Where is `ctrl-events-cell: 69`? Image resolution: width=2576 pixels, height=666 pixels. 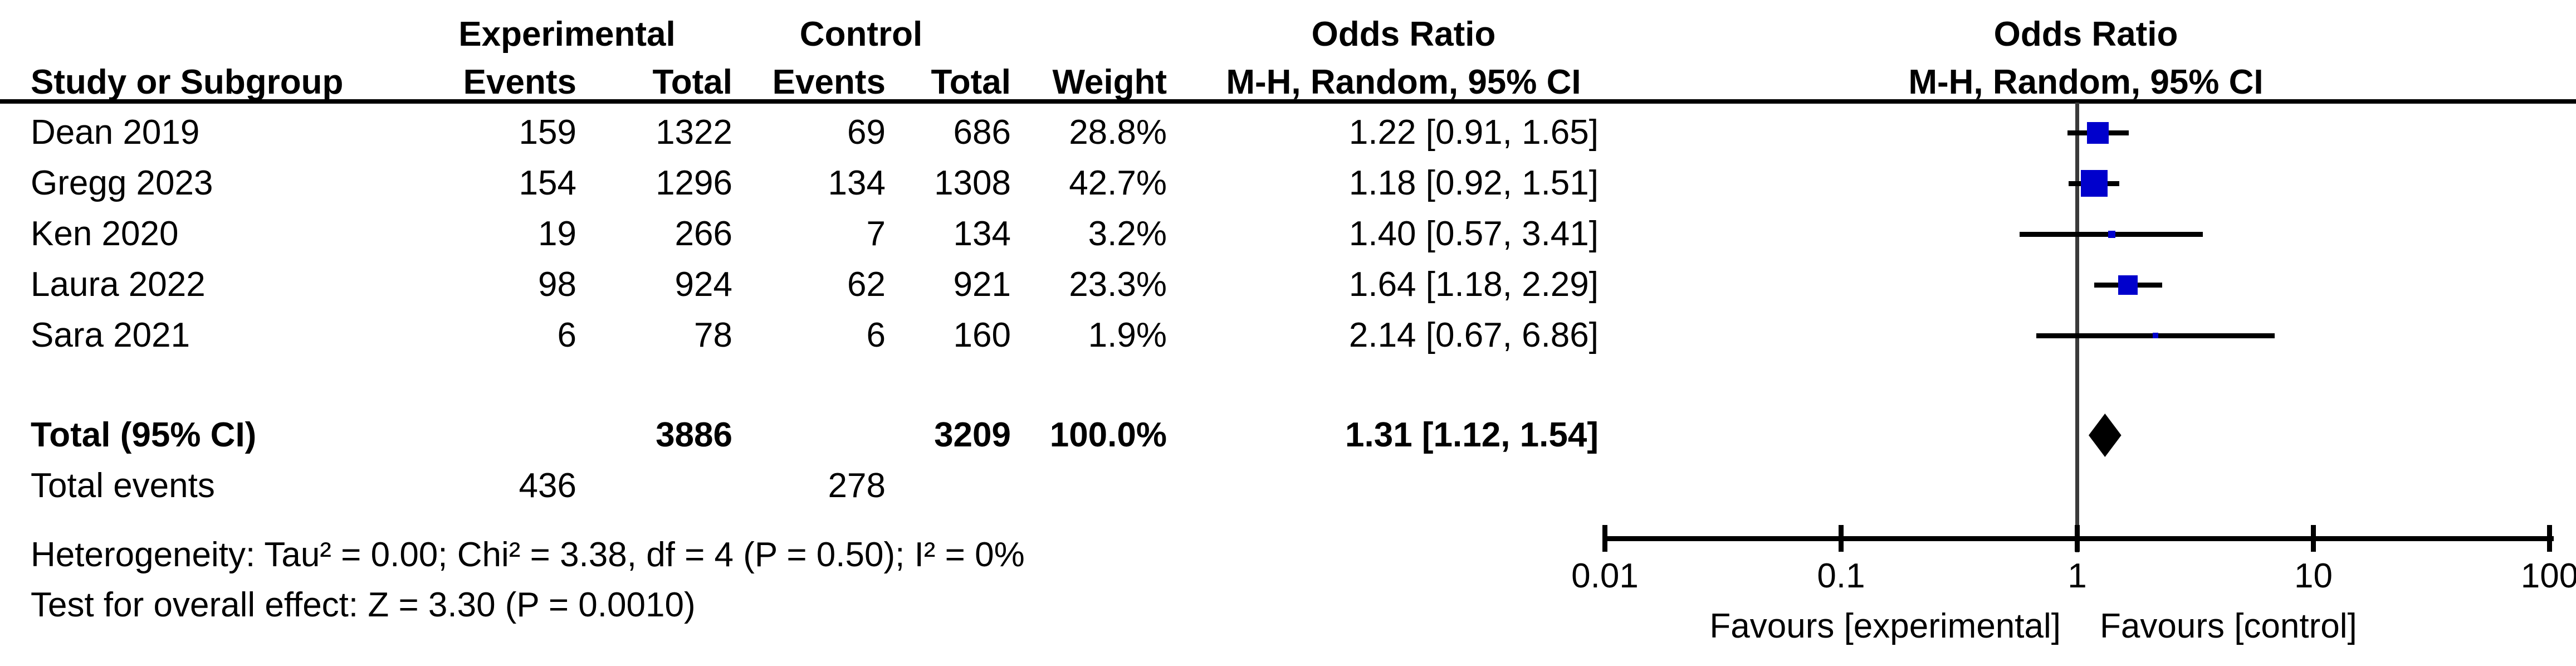 ctrl-events-cell: 69 is located at coordinates (866, 132).